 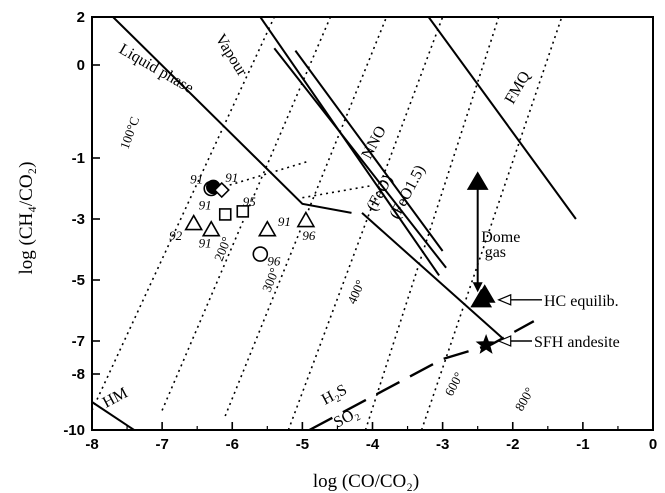 What do you see at coordinates (504, 299) in the screenshot?
I see `hc-arrow-head` at bounding box center [504, 299].